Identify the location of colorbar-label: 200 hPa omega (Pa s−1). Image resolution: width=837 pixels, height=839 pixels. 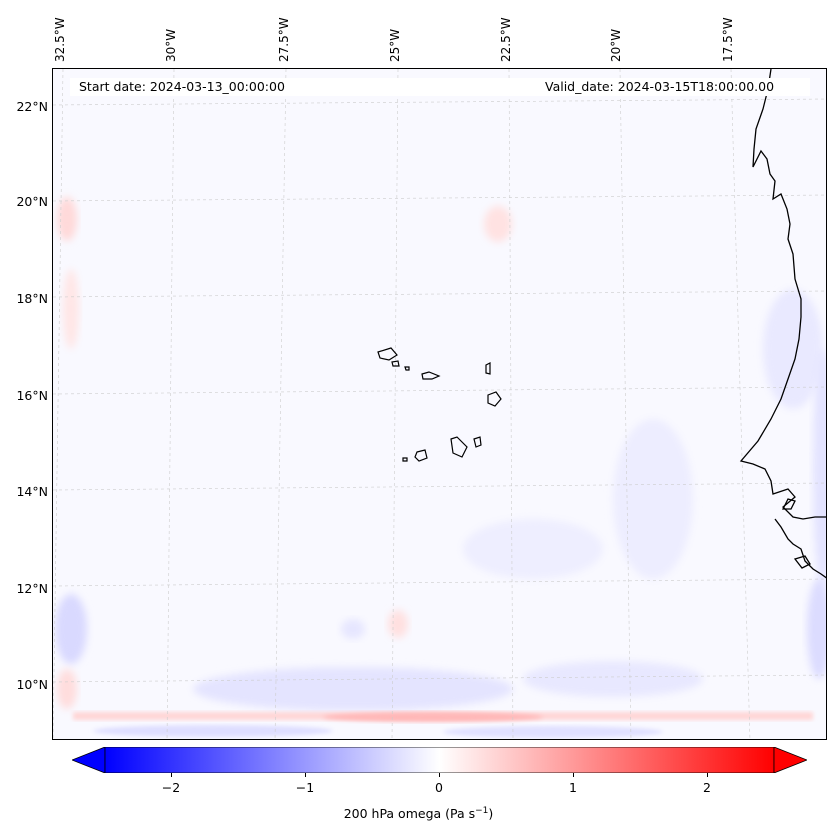
(418, 813).